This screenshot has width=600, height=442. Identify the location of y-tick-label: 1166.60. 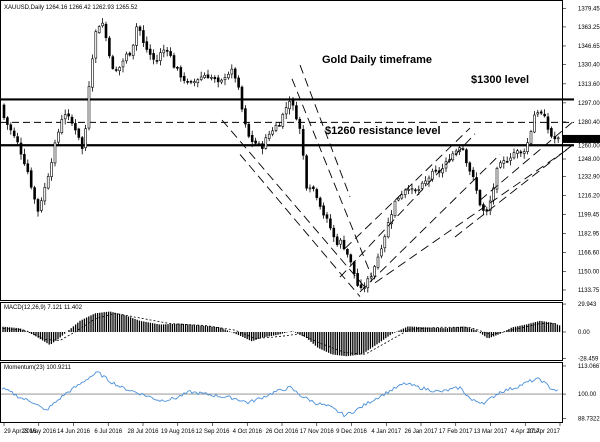
(589, 253).